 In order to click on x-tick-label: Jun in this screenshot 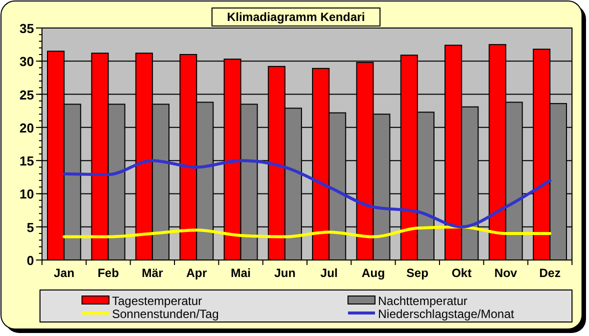, I will do `click(285, 273)`.